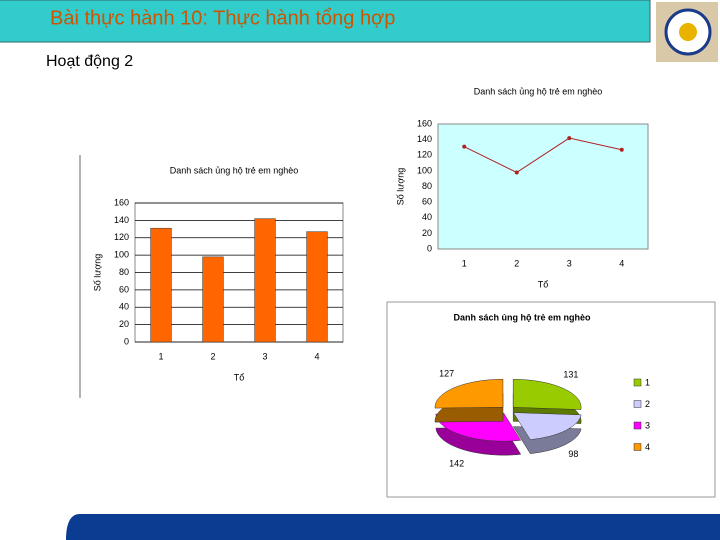 Image resolution: width=720 pixels, height=540 pixels. What do you see at coordinates (647, 404) in the screenshot?
I see `legend-label: 2` at bounding box center [647, 404].